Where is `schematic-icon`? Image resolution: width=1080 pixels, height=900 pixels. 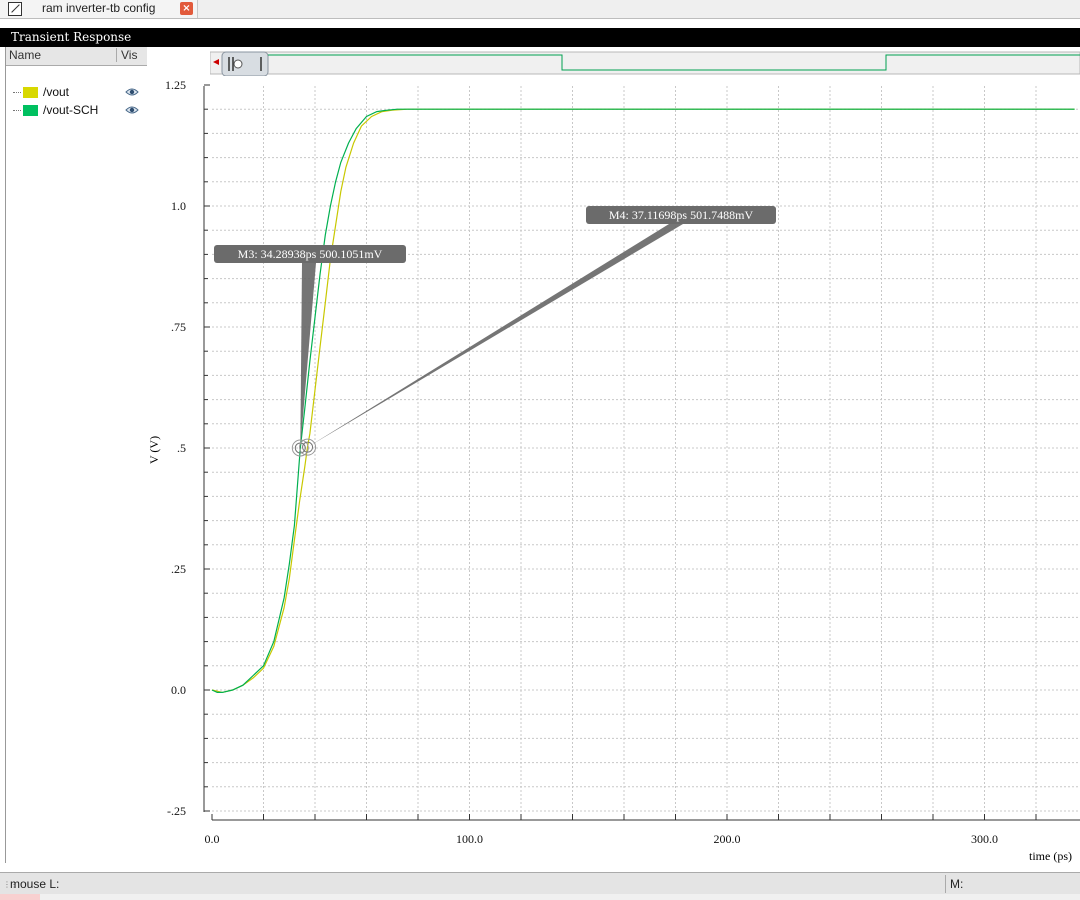 schematic-icon is located at coordinates (15, 9).